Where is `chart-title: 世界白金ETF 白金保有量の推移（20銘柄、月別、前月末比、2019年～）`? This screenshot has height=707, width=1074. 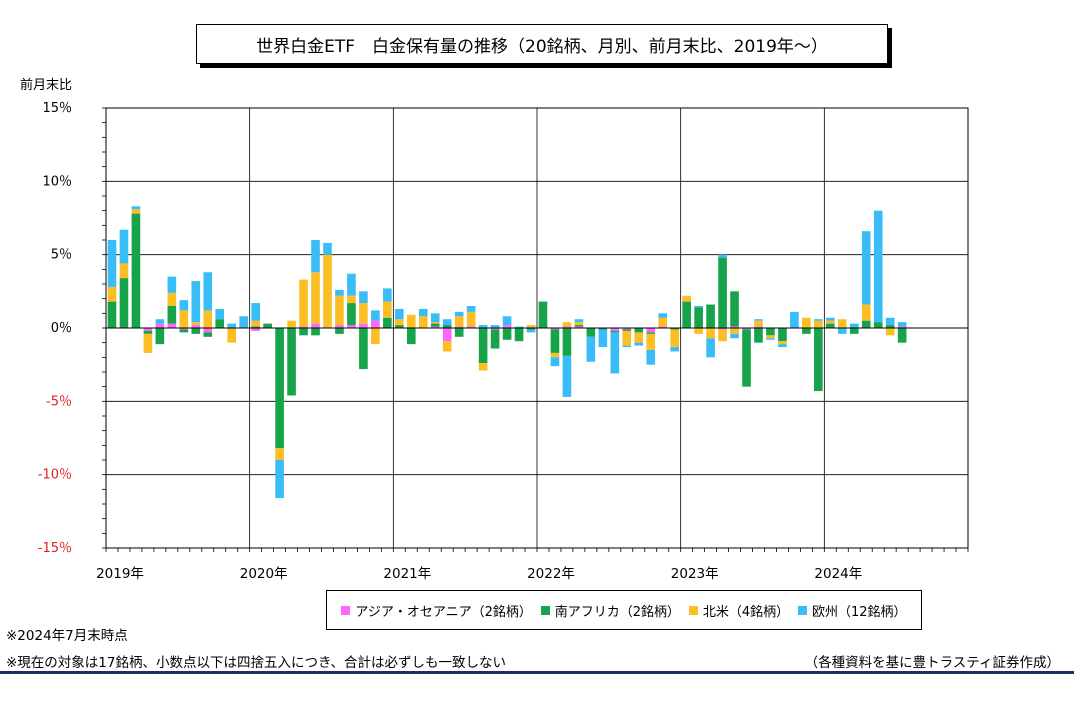
chart-title: 世界白金ETF 白金保有量の推移（20銘柄、月別、前月末比、2019年～） is located at coordinates (542, 44).